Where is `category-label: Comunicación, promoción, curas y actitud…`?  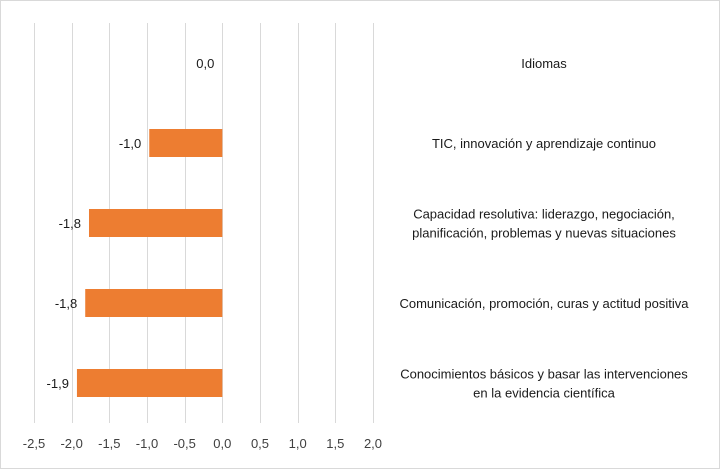 category-label: Comunicación, promoción, curas y actitud… is located at coordinates (544, 303).